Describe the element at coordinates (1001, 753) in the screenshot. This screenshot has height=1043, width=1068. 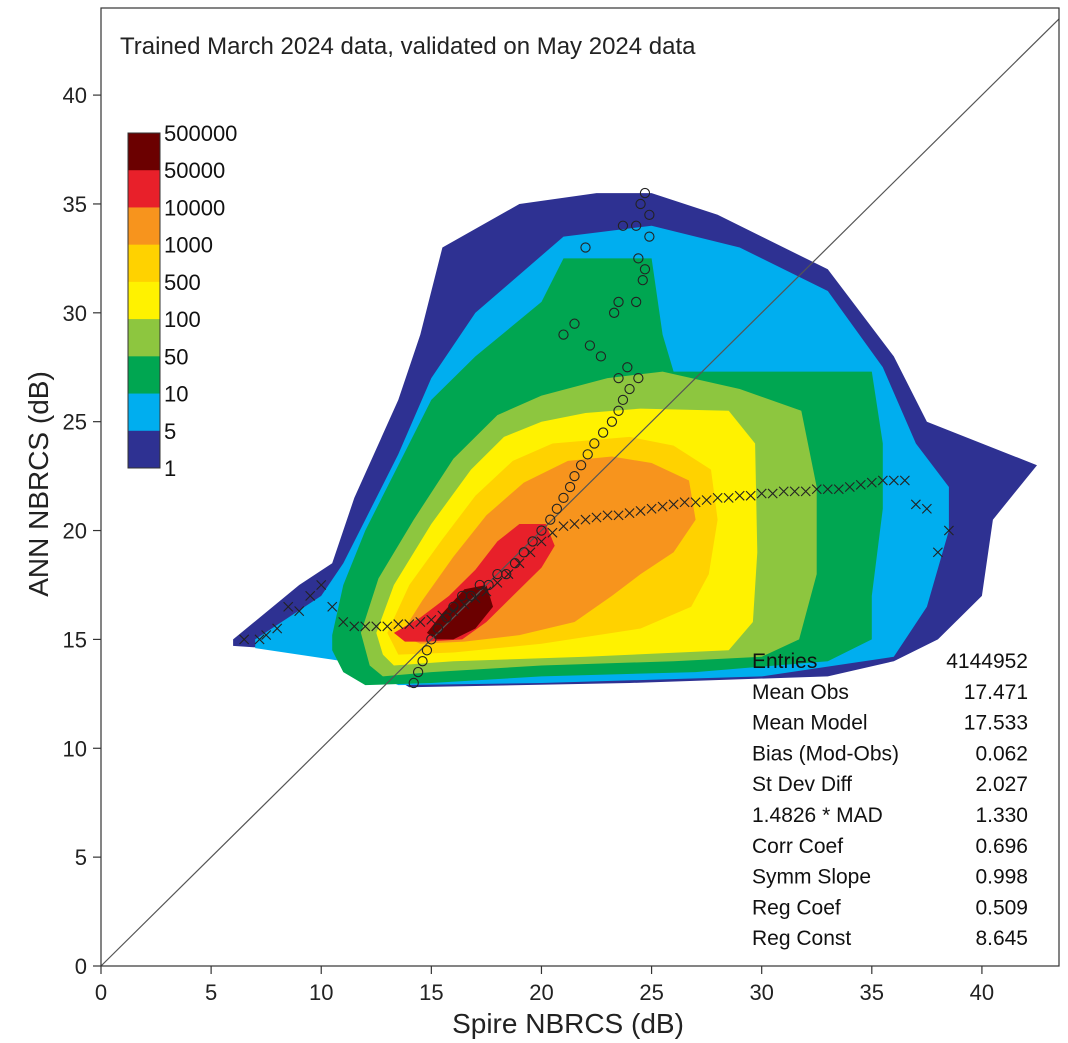
I see `stat-value: 0.062` at that location.